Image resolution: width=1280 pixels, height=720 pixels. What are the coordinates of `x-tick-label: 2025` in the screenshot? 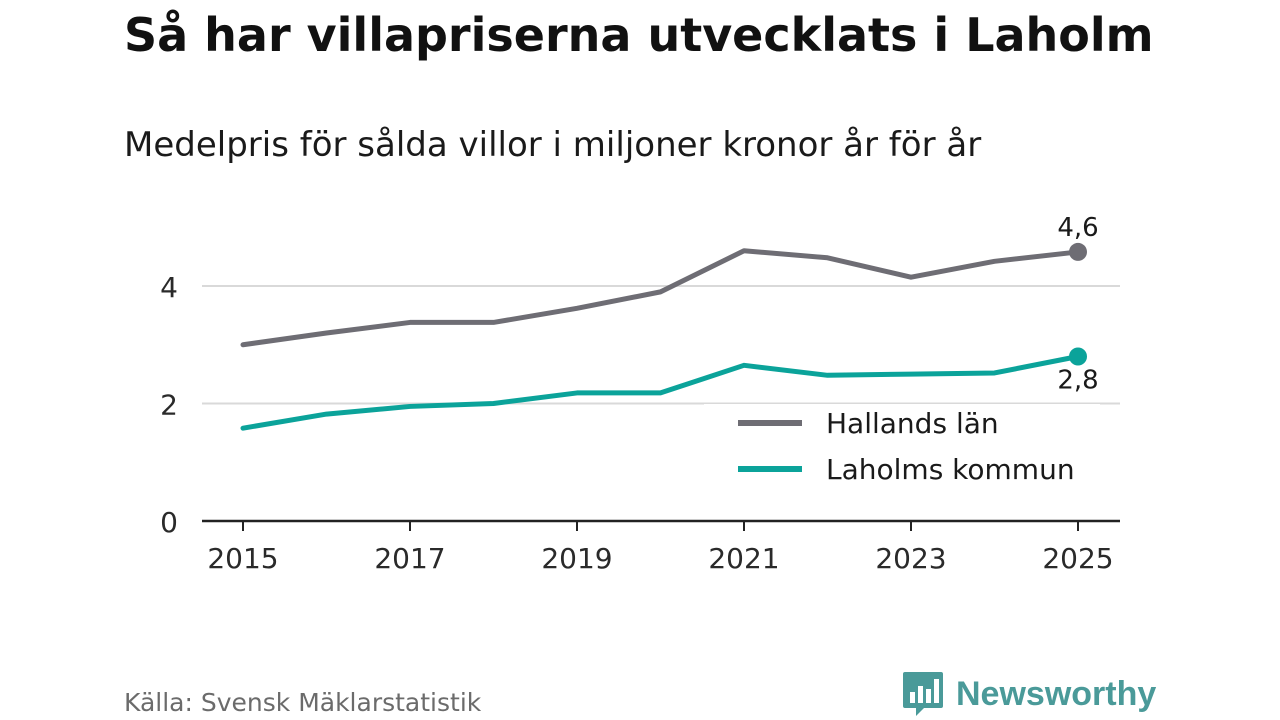 It's located at (1077, 558).